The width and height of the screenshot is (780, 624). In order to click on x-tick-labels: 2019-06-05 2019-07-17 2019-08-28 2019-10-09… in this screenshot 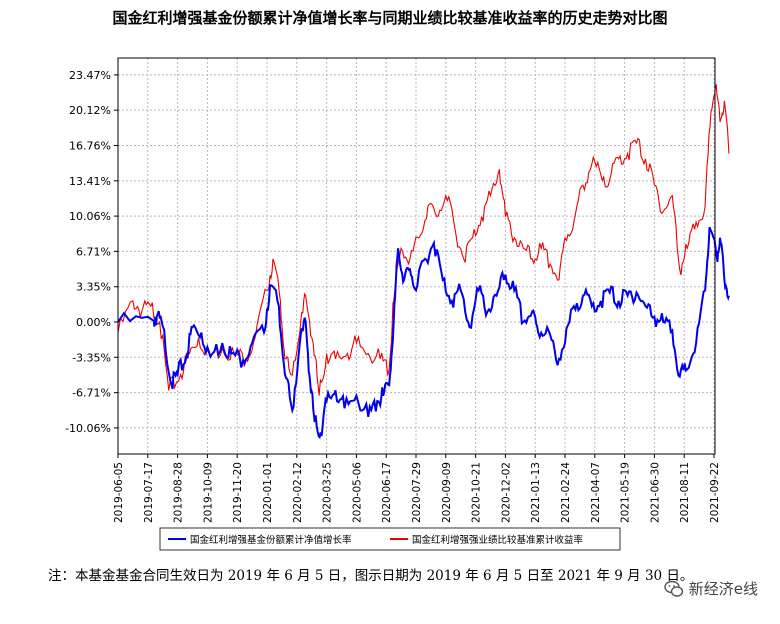, I will do `click(417, 492)`.